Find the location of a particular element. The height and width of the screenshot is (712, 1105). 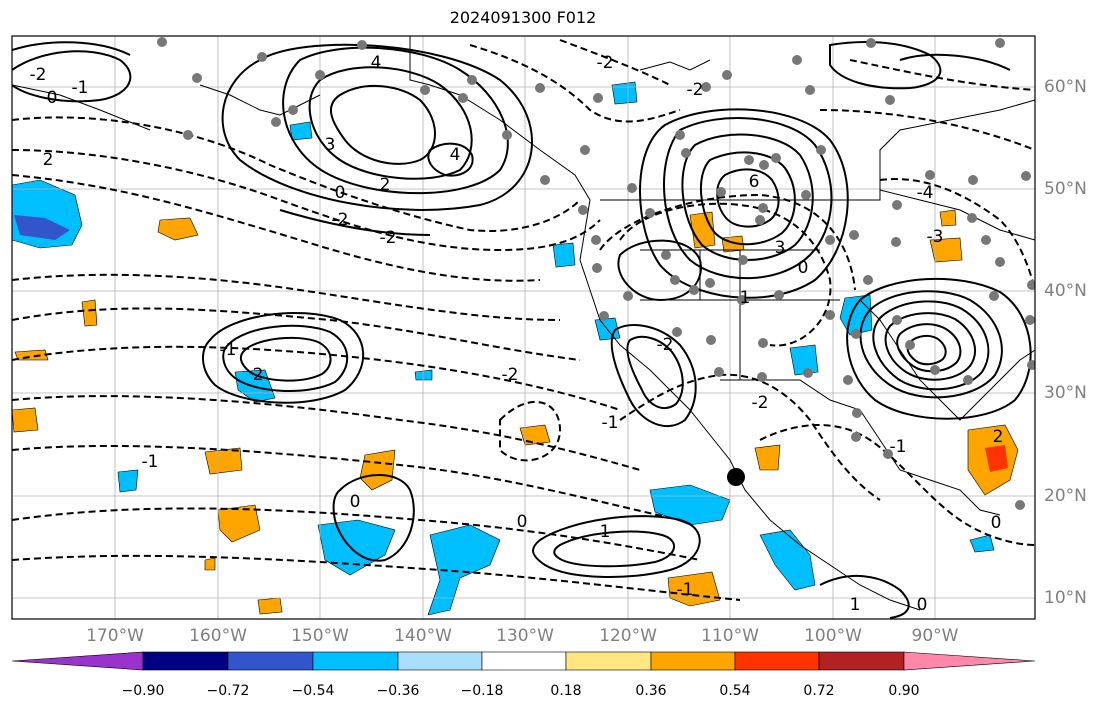

lon-tick-label: 150°W is located at coordinates (320, 636).